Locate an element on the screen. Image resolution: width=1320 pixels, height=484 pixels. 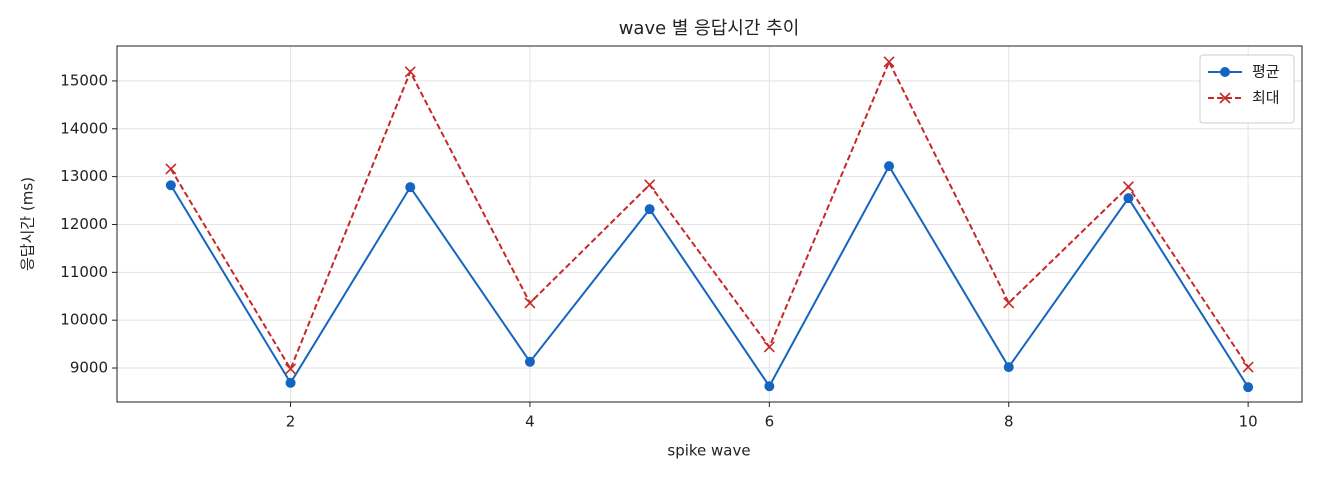
y-axis-label: 응답시간 (ms) is located at coordinates (28, 224).